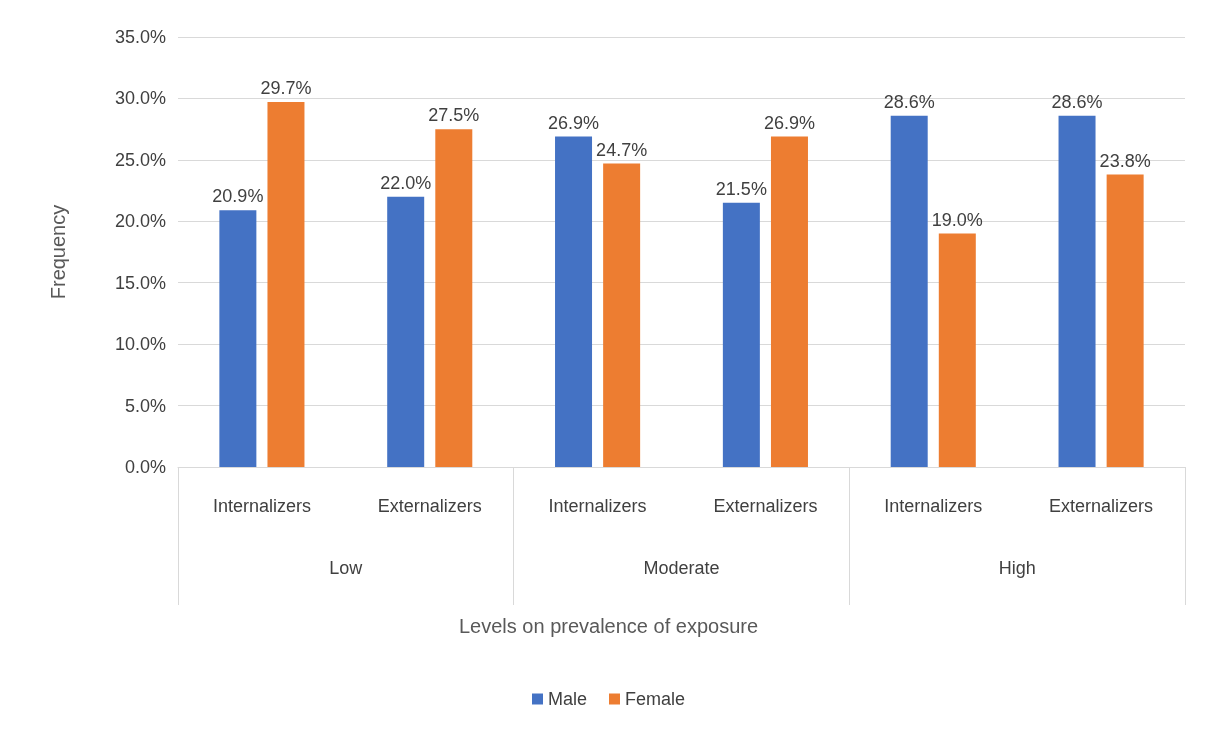 This screenshot has width=1217, height=733. I want to click on data-label: 27.5%, so click(454, 115).